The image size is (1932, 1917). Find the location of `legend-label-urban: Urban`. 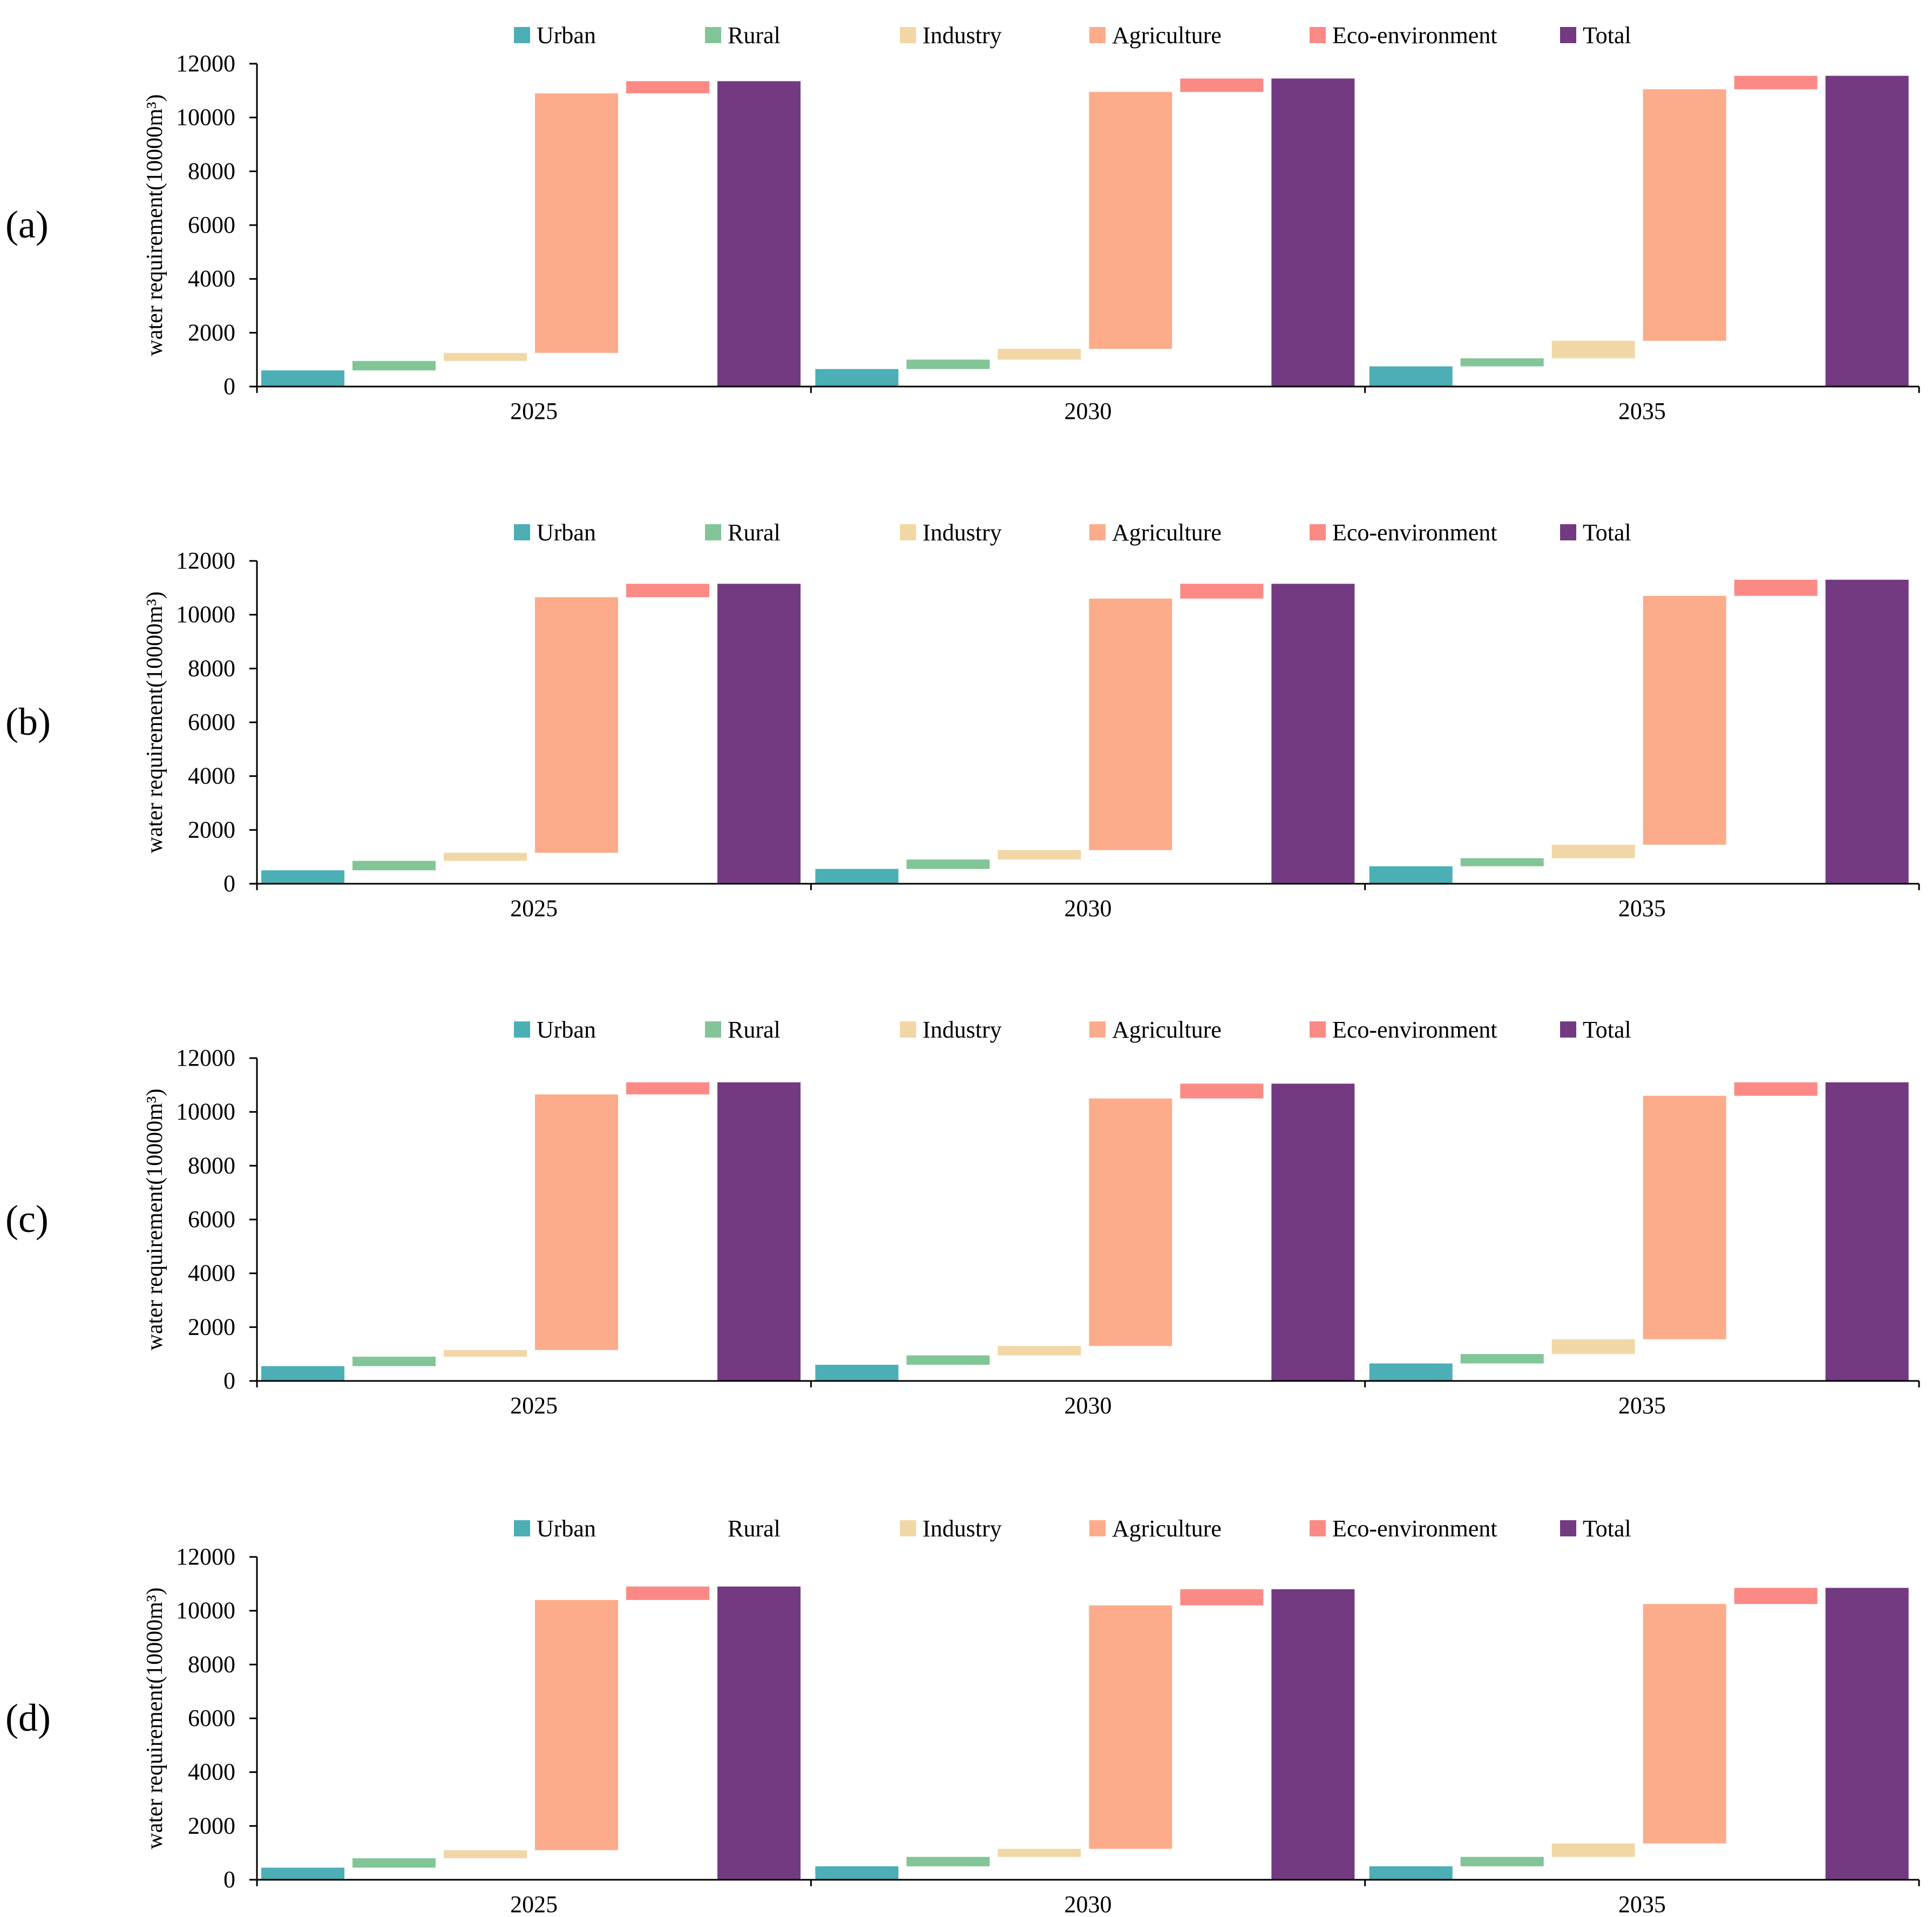

legend-label-urban: Urban is located at coordinates (566, 532).